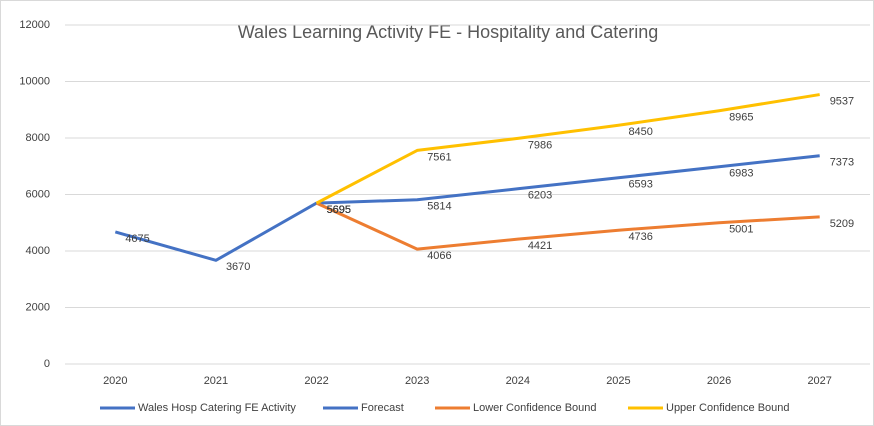 The height and width of the screenshot is (426, 874). I want to click on y-tick-label: 2000, so click(38, 307).